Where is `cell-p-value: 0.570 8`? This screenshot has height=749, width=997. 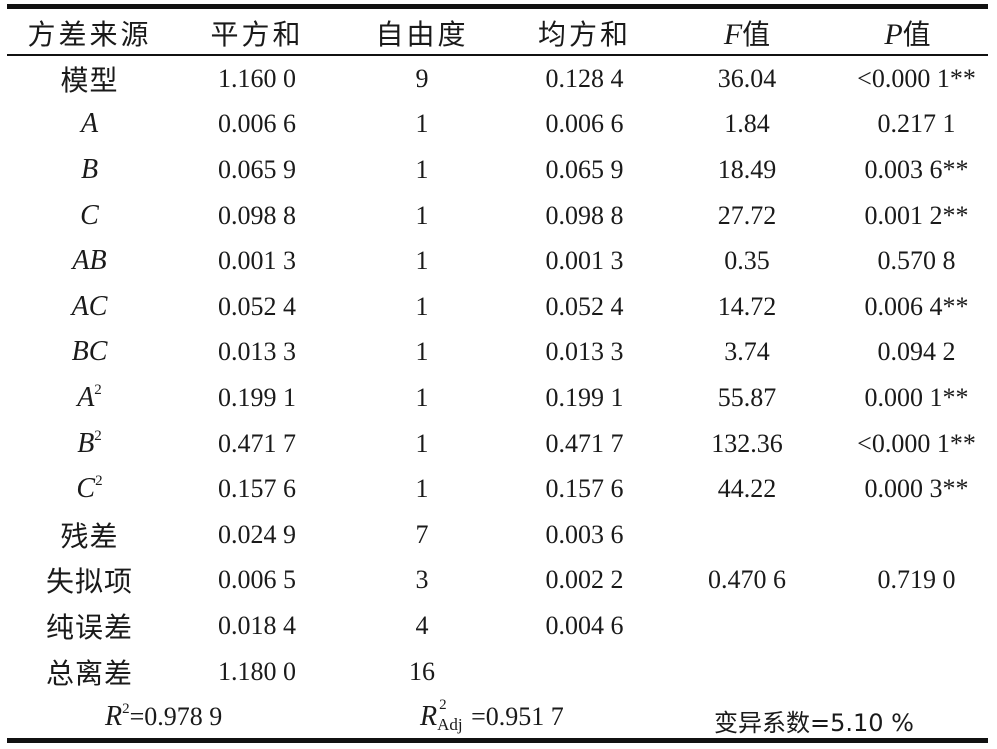 cell-p-value: 0.570 8 is located at coordinates (916, 261).